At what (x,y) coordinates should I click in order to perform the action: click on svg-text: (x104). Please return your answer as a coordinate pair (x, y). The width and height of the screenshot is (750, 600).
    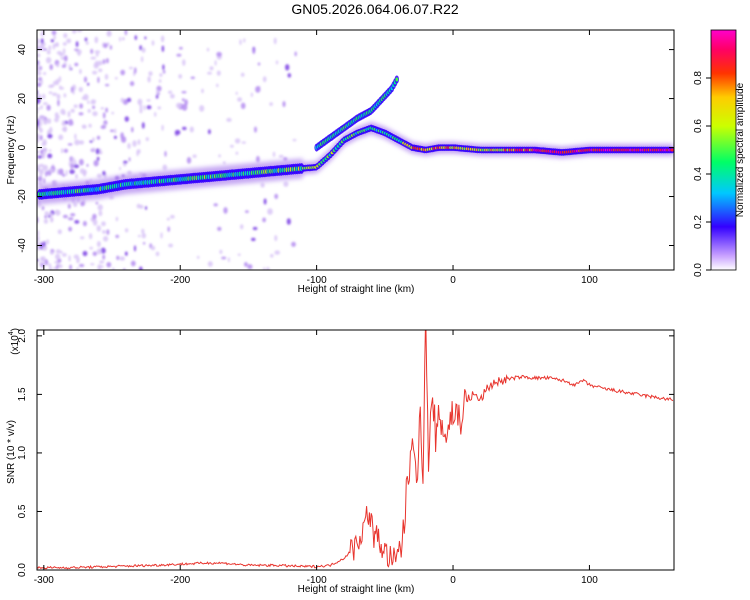
    Looking at the image, I should click on (14, 341).